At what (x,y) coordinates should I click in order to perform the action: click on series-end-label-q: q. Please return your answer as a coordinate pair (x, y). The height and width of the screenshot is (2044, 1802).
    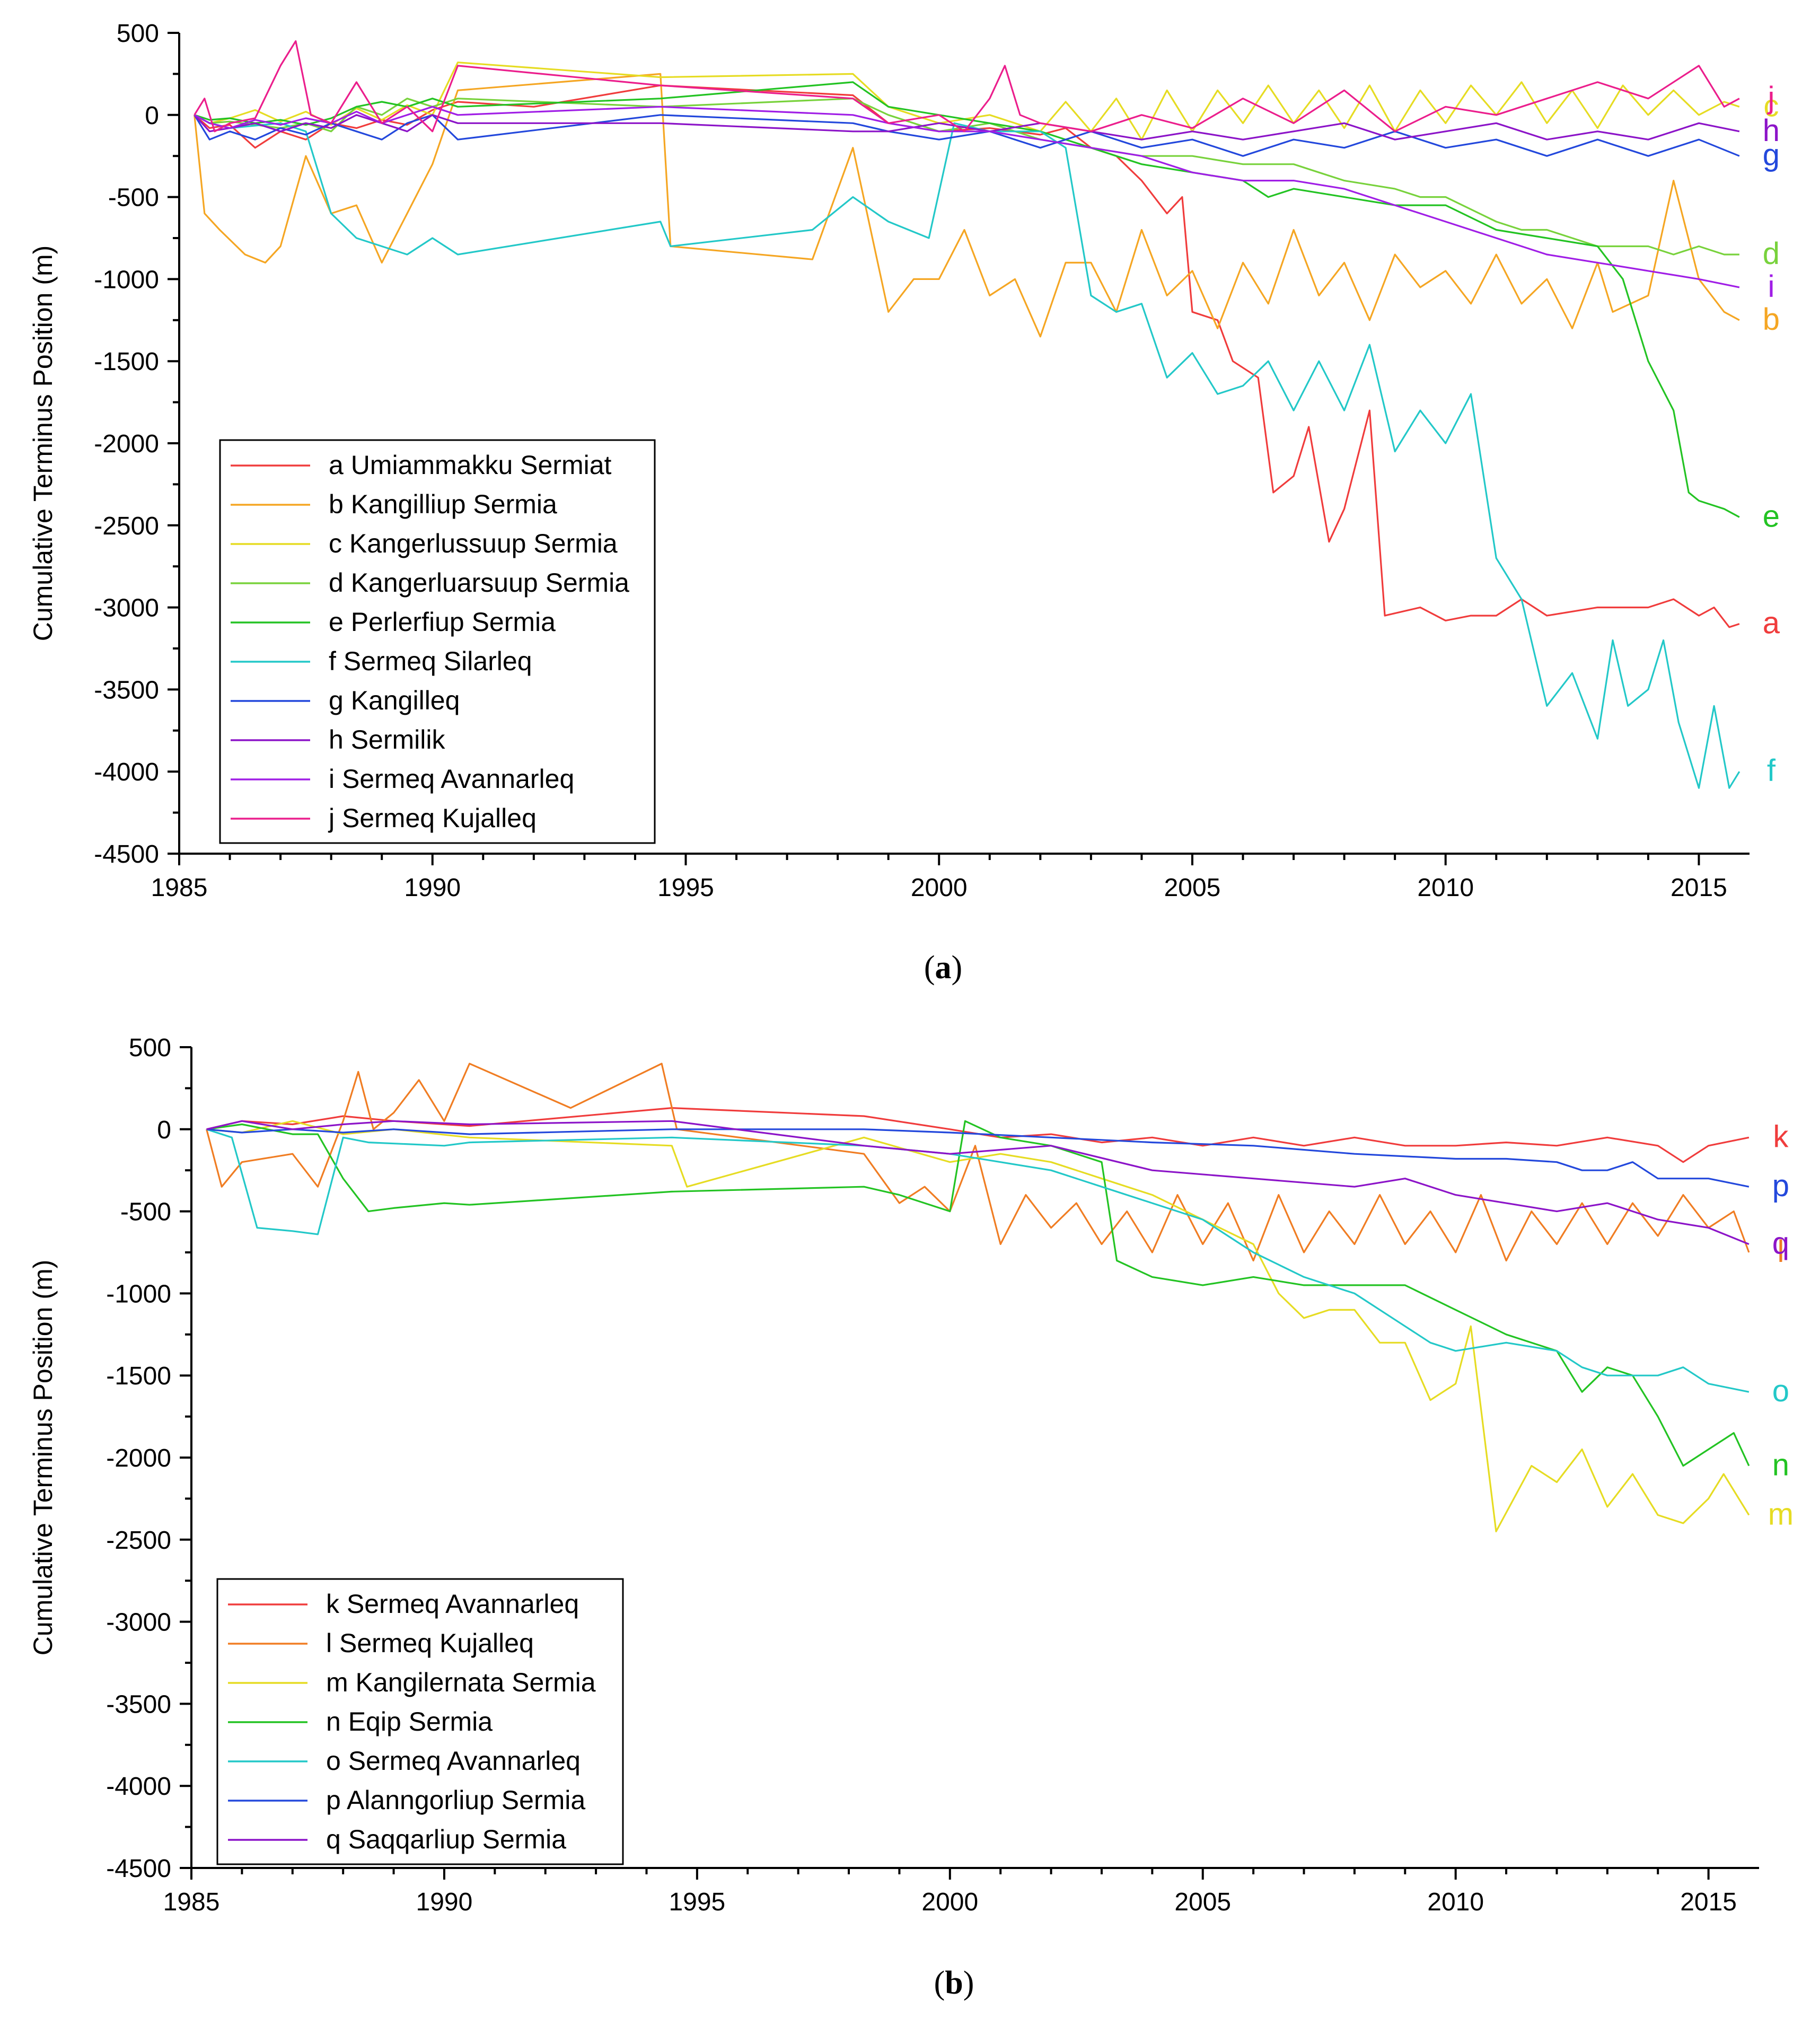
    Looking at the image, I should click on (1780, 1243).